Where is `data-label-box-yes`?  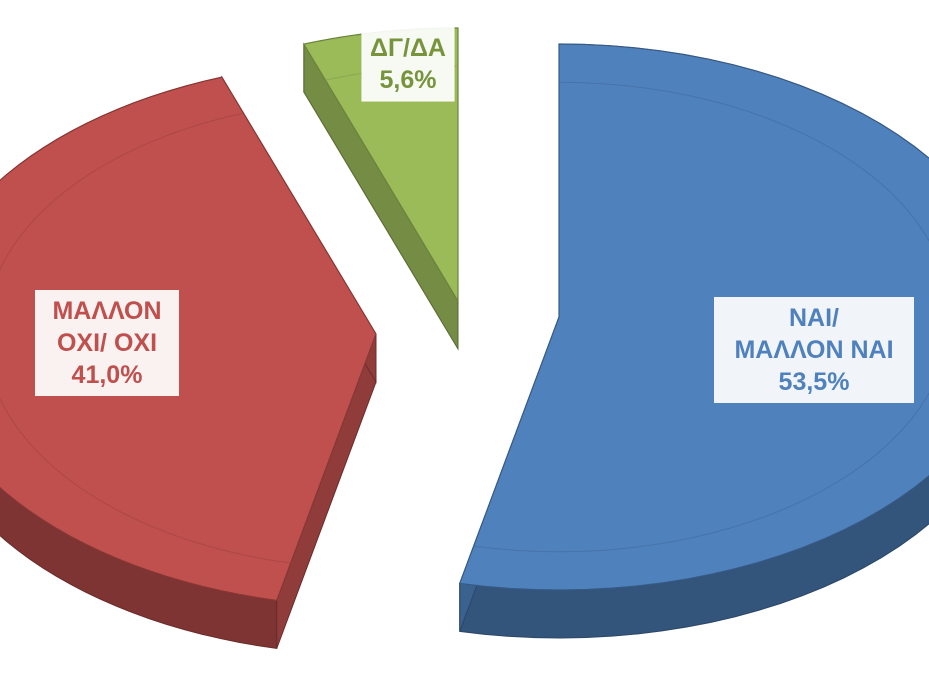
data-label-box-yes is located at coordinates (814, 350).